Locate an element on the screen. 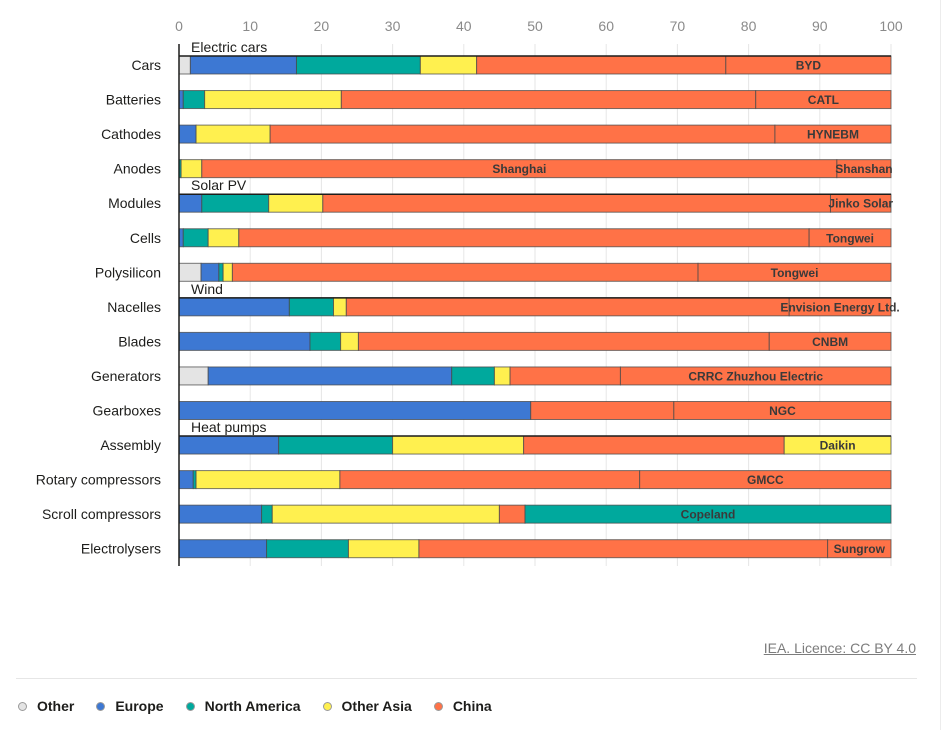 This screenshot has width=943, height=730. bar-row: NGC is located at coordinates (535, 410).